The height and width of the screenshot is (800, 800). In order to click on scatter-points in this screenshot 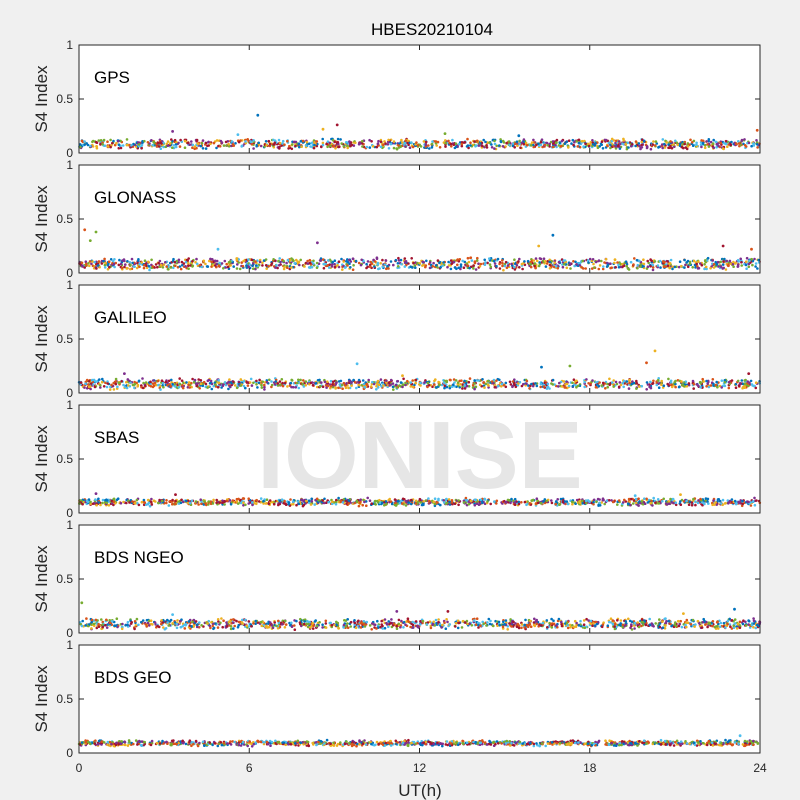, I will do `click(419, 370)`.